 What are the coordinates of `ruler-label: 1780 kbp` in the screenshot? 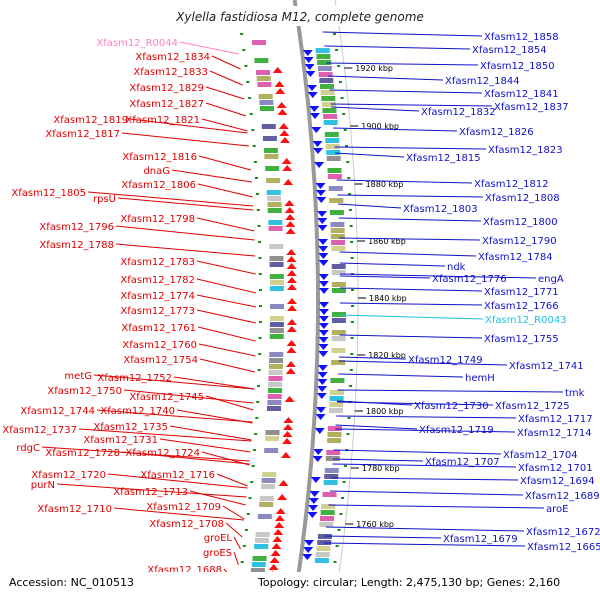 It's located at (381, 468).